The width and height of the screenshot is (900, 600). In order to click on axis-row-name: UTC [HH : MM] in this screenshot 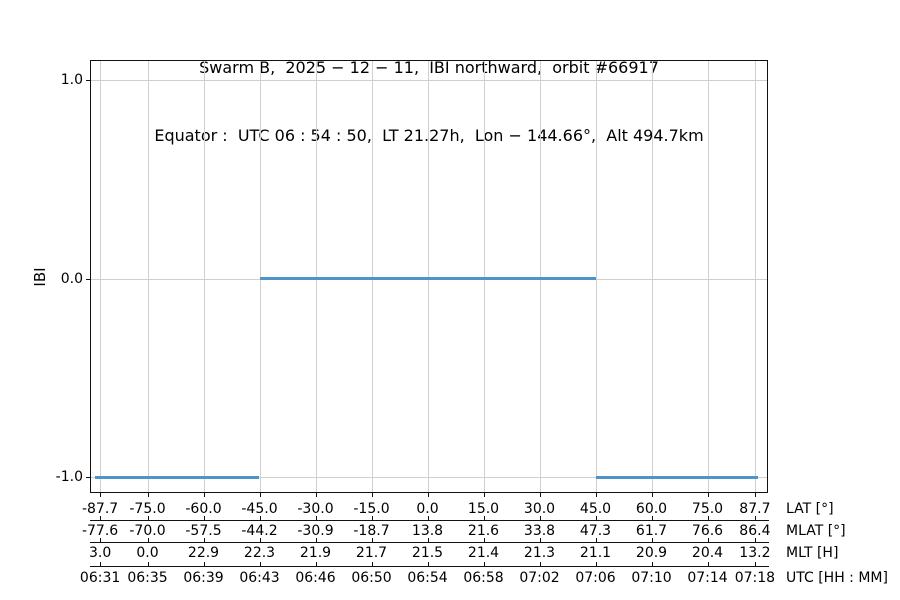, I will do `click(837, 577)`.